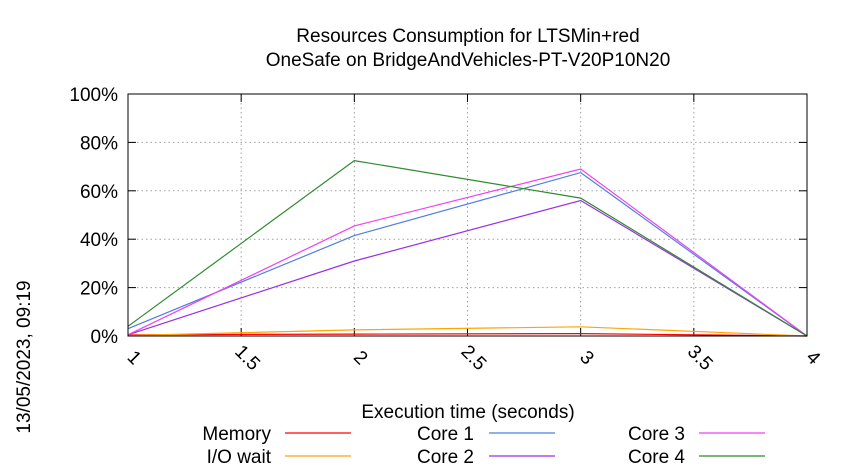 This screenshot has height=475, width=850. I want to click on x-axis-label: Execution time (seconds), so click(467, 412).